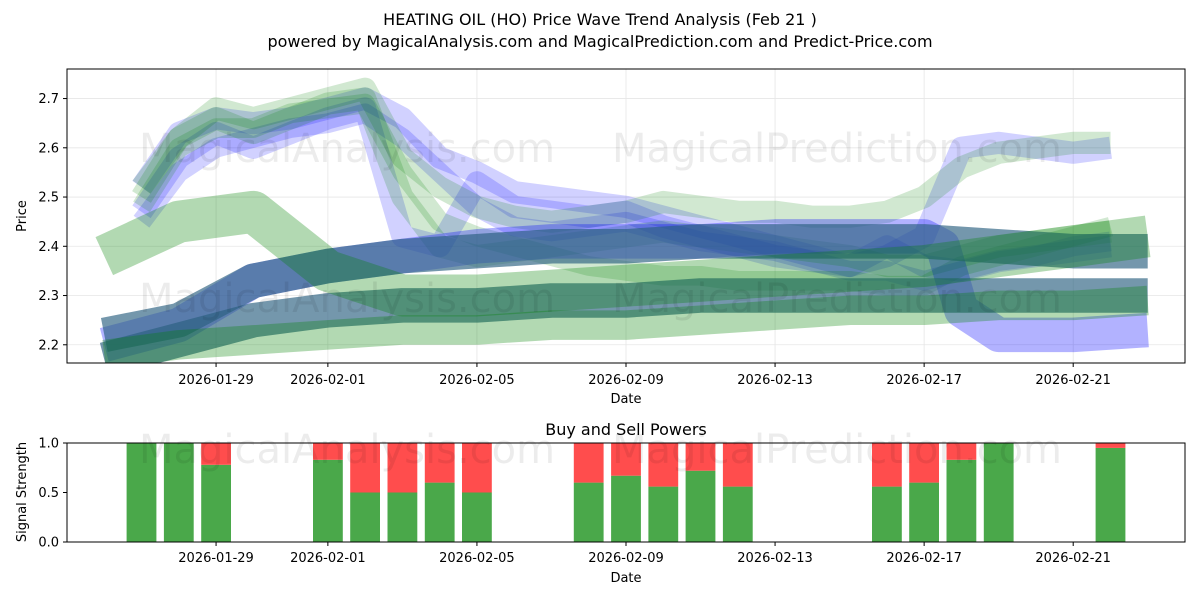 This screenshot has height=604, width=1200. What do you see at coordinates (328, 558) in the screenshot?
I see `signal-x-tick-label: 2026-02-01` at bounding box center [328, 558].